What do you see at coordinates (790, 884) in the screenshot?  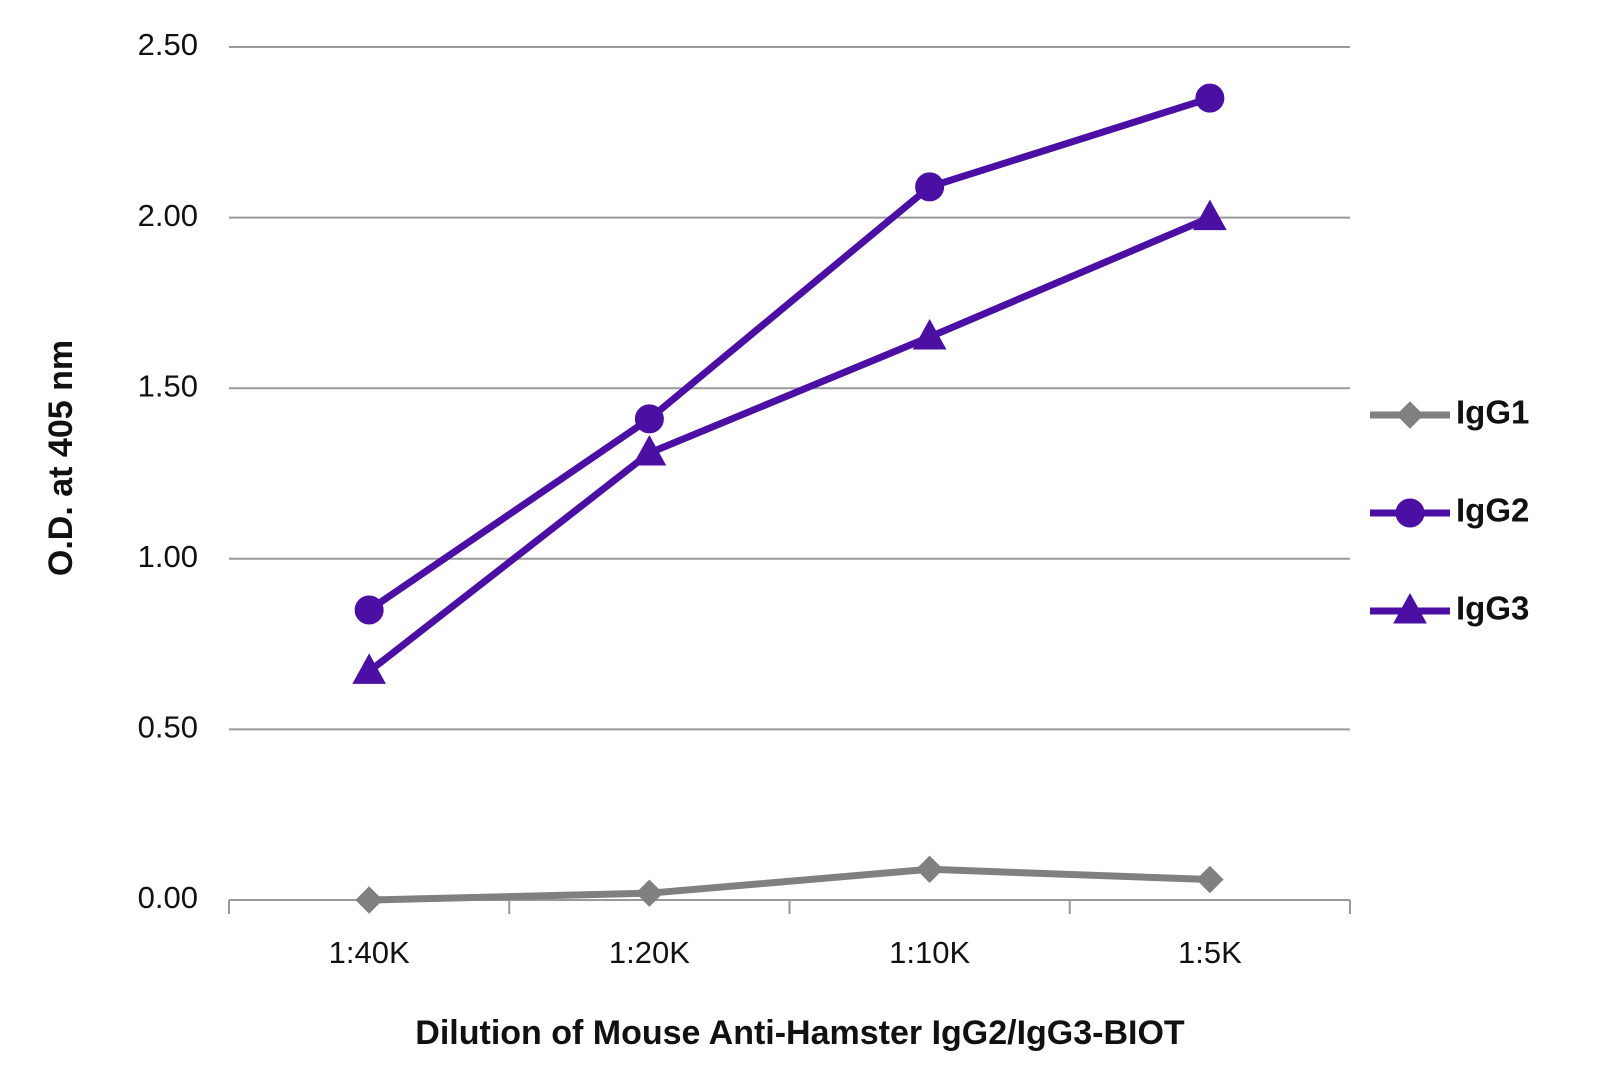 I see `series-line` at bounding box center [790, 884].